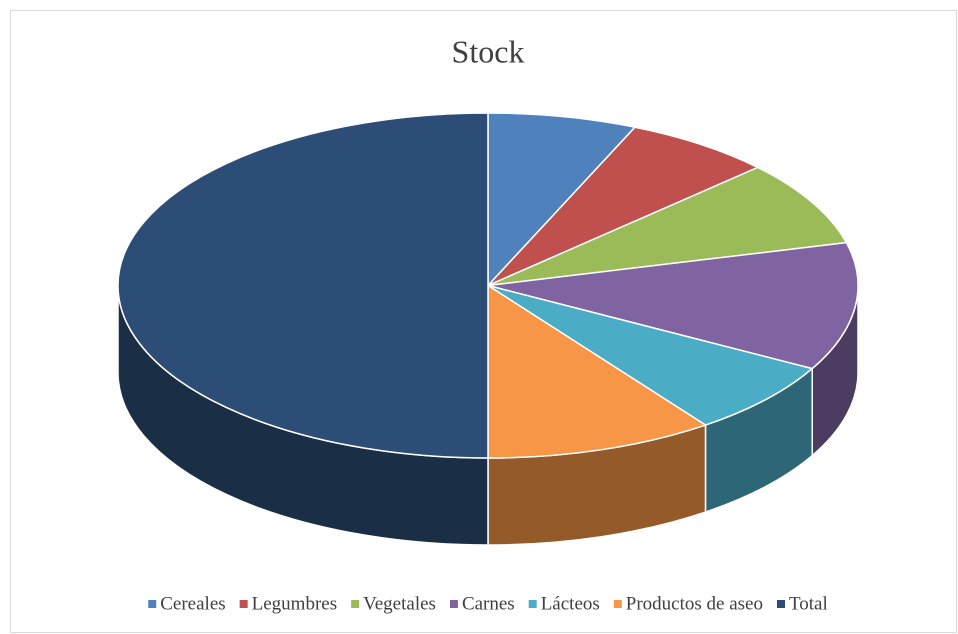 Image resolution: width=958 pixels, height=634 pixels. What do you see at coordinates (488, 51) in the screenshot?
I see `chart-title: Stock` at bounding box center [488, 51].